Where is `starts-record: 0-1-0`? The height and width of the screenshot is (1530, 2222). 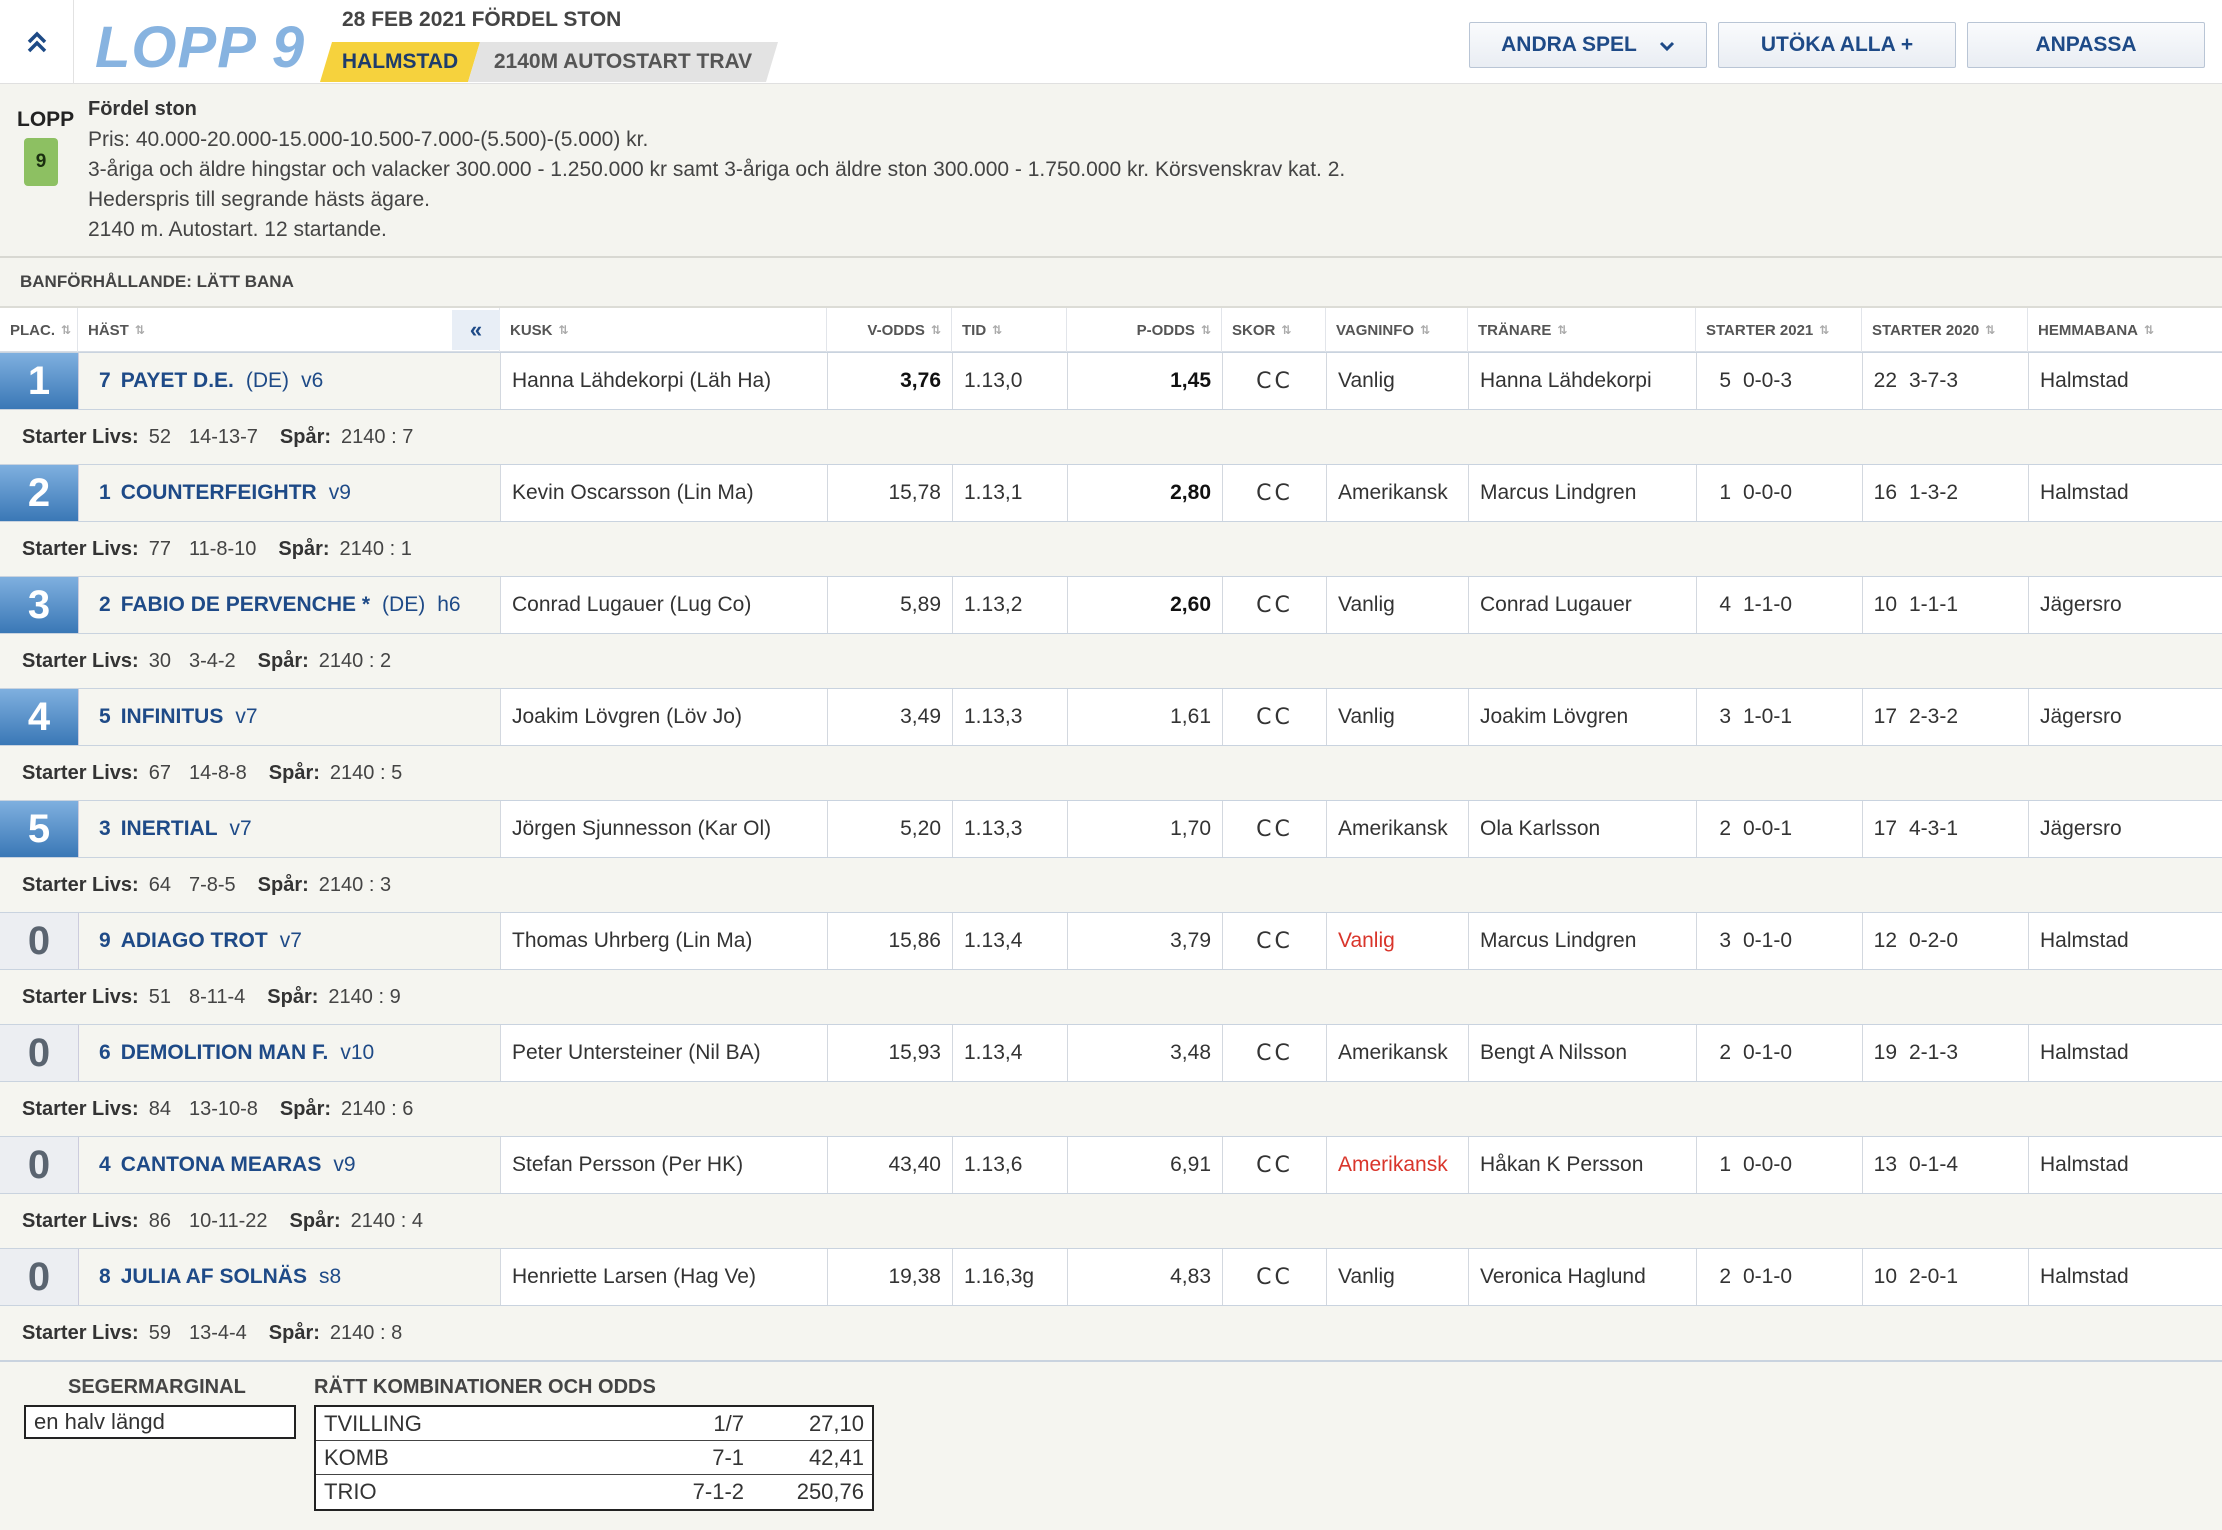
starts-record: 0-1-0 is located at coordinates (1768, 1052).